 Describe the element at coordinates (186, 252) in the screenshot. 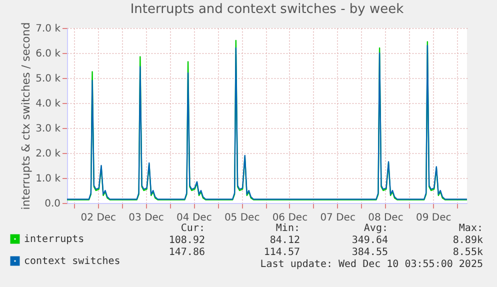

I see `text: 147.86` at that location.